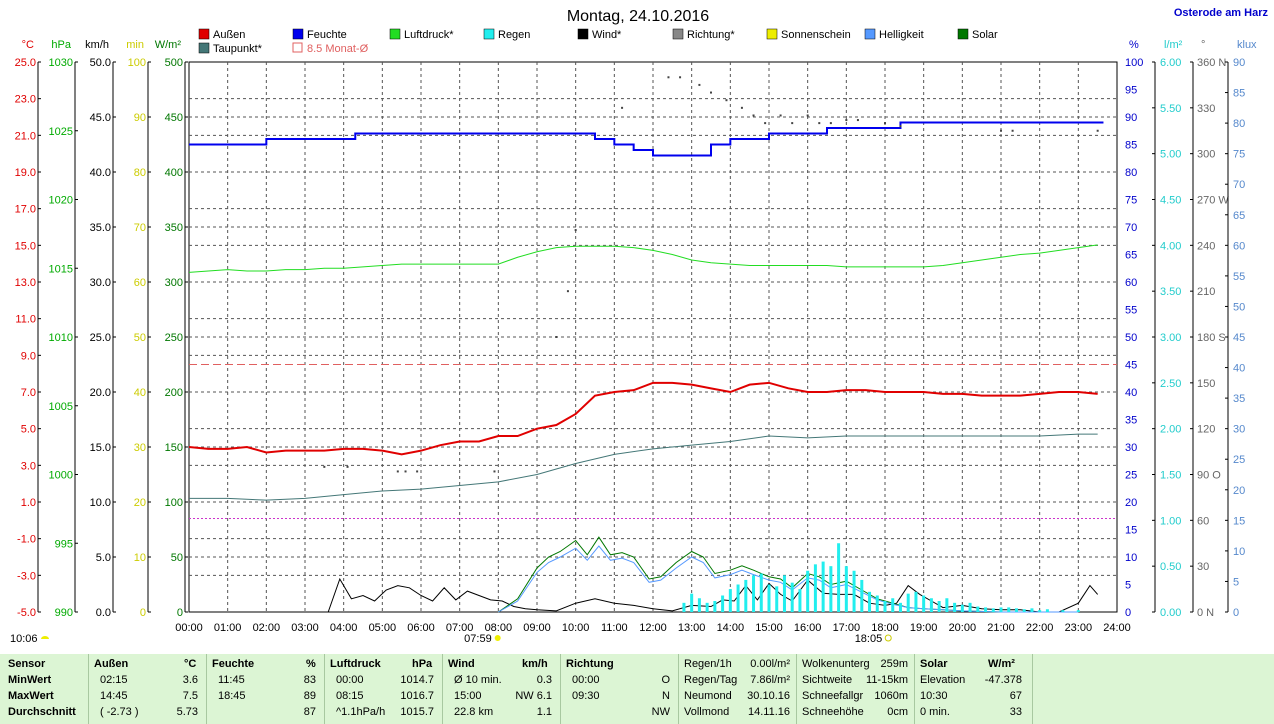 The width and height of the screenshot is (1274, 724). What do you see at coordinates (770, 664) in the screenshot?
I see `stats-rain-value: 0.00l/m²` at bounding box center [770, 664].